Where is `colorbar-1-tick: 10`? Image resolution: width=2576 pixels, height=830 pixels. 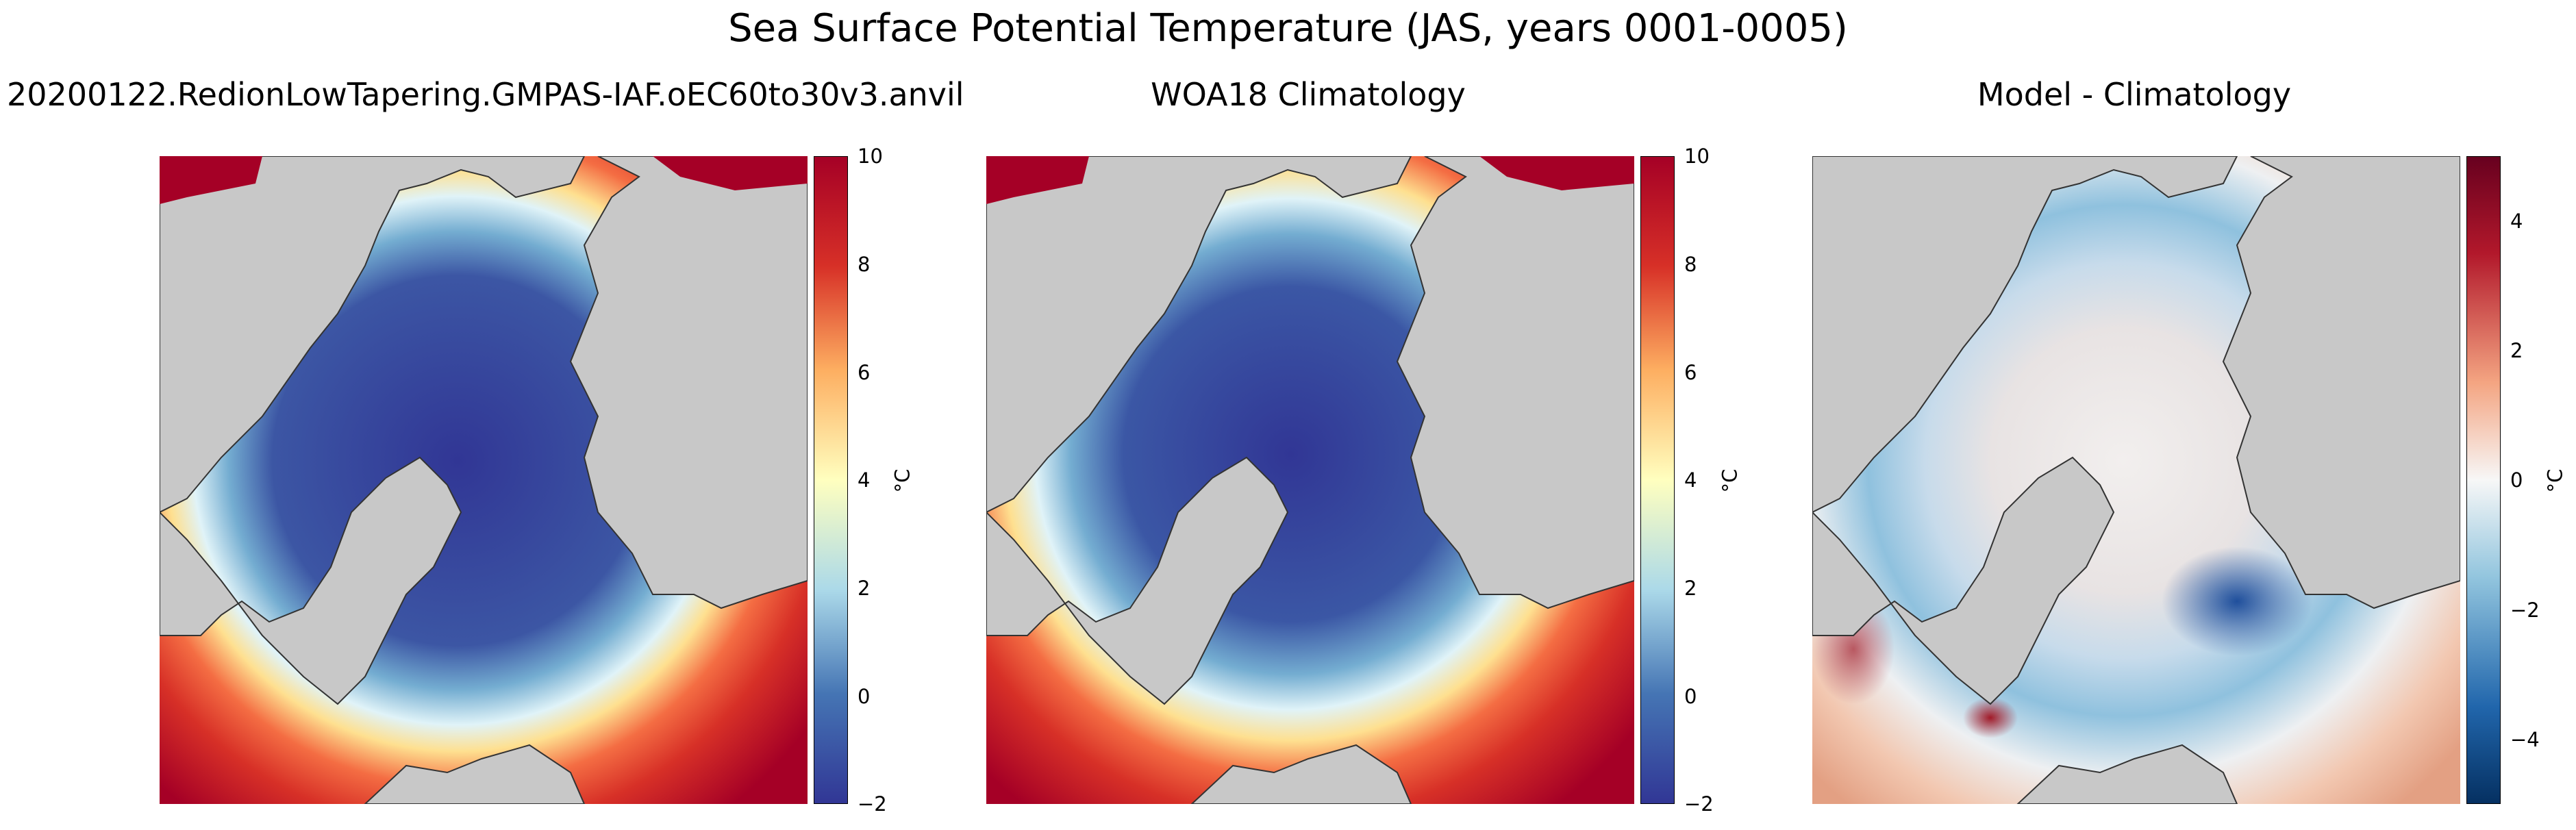 colorbar-1-tick: 10 is located at coordinates (870, 156).